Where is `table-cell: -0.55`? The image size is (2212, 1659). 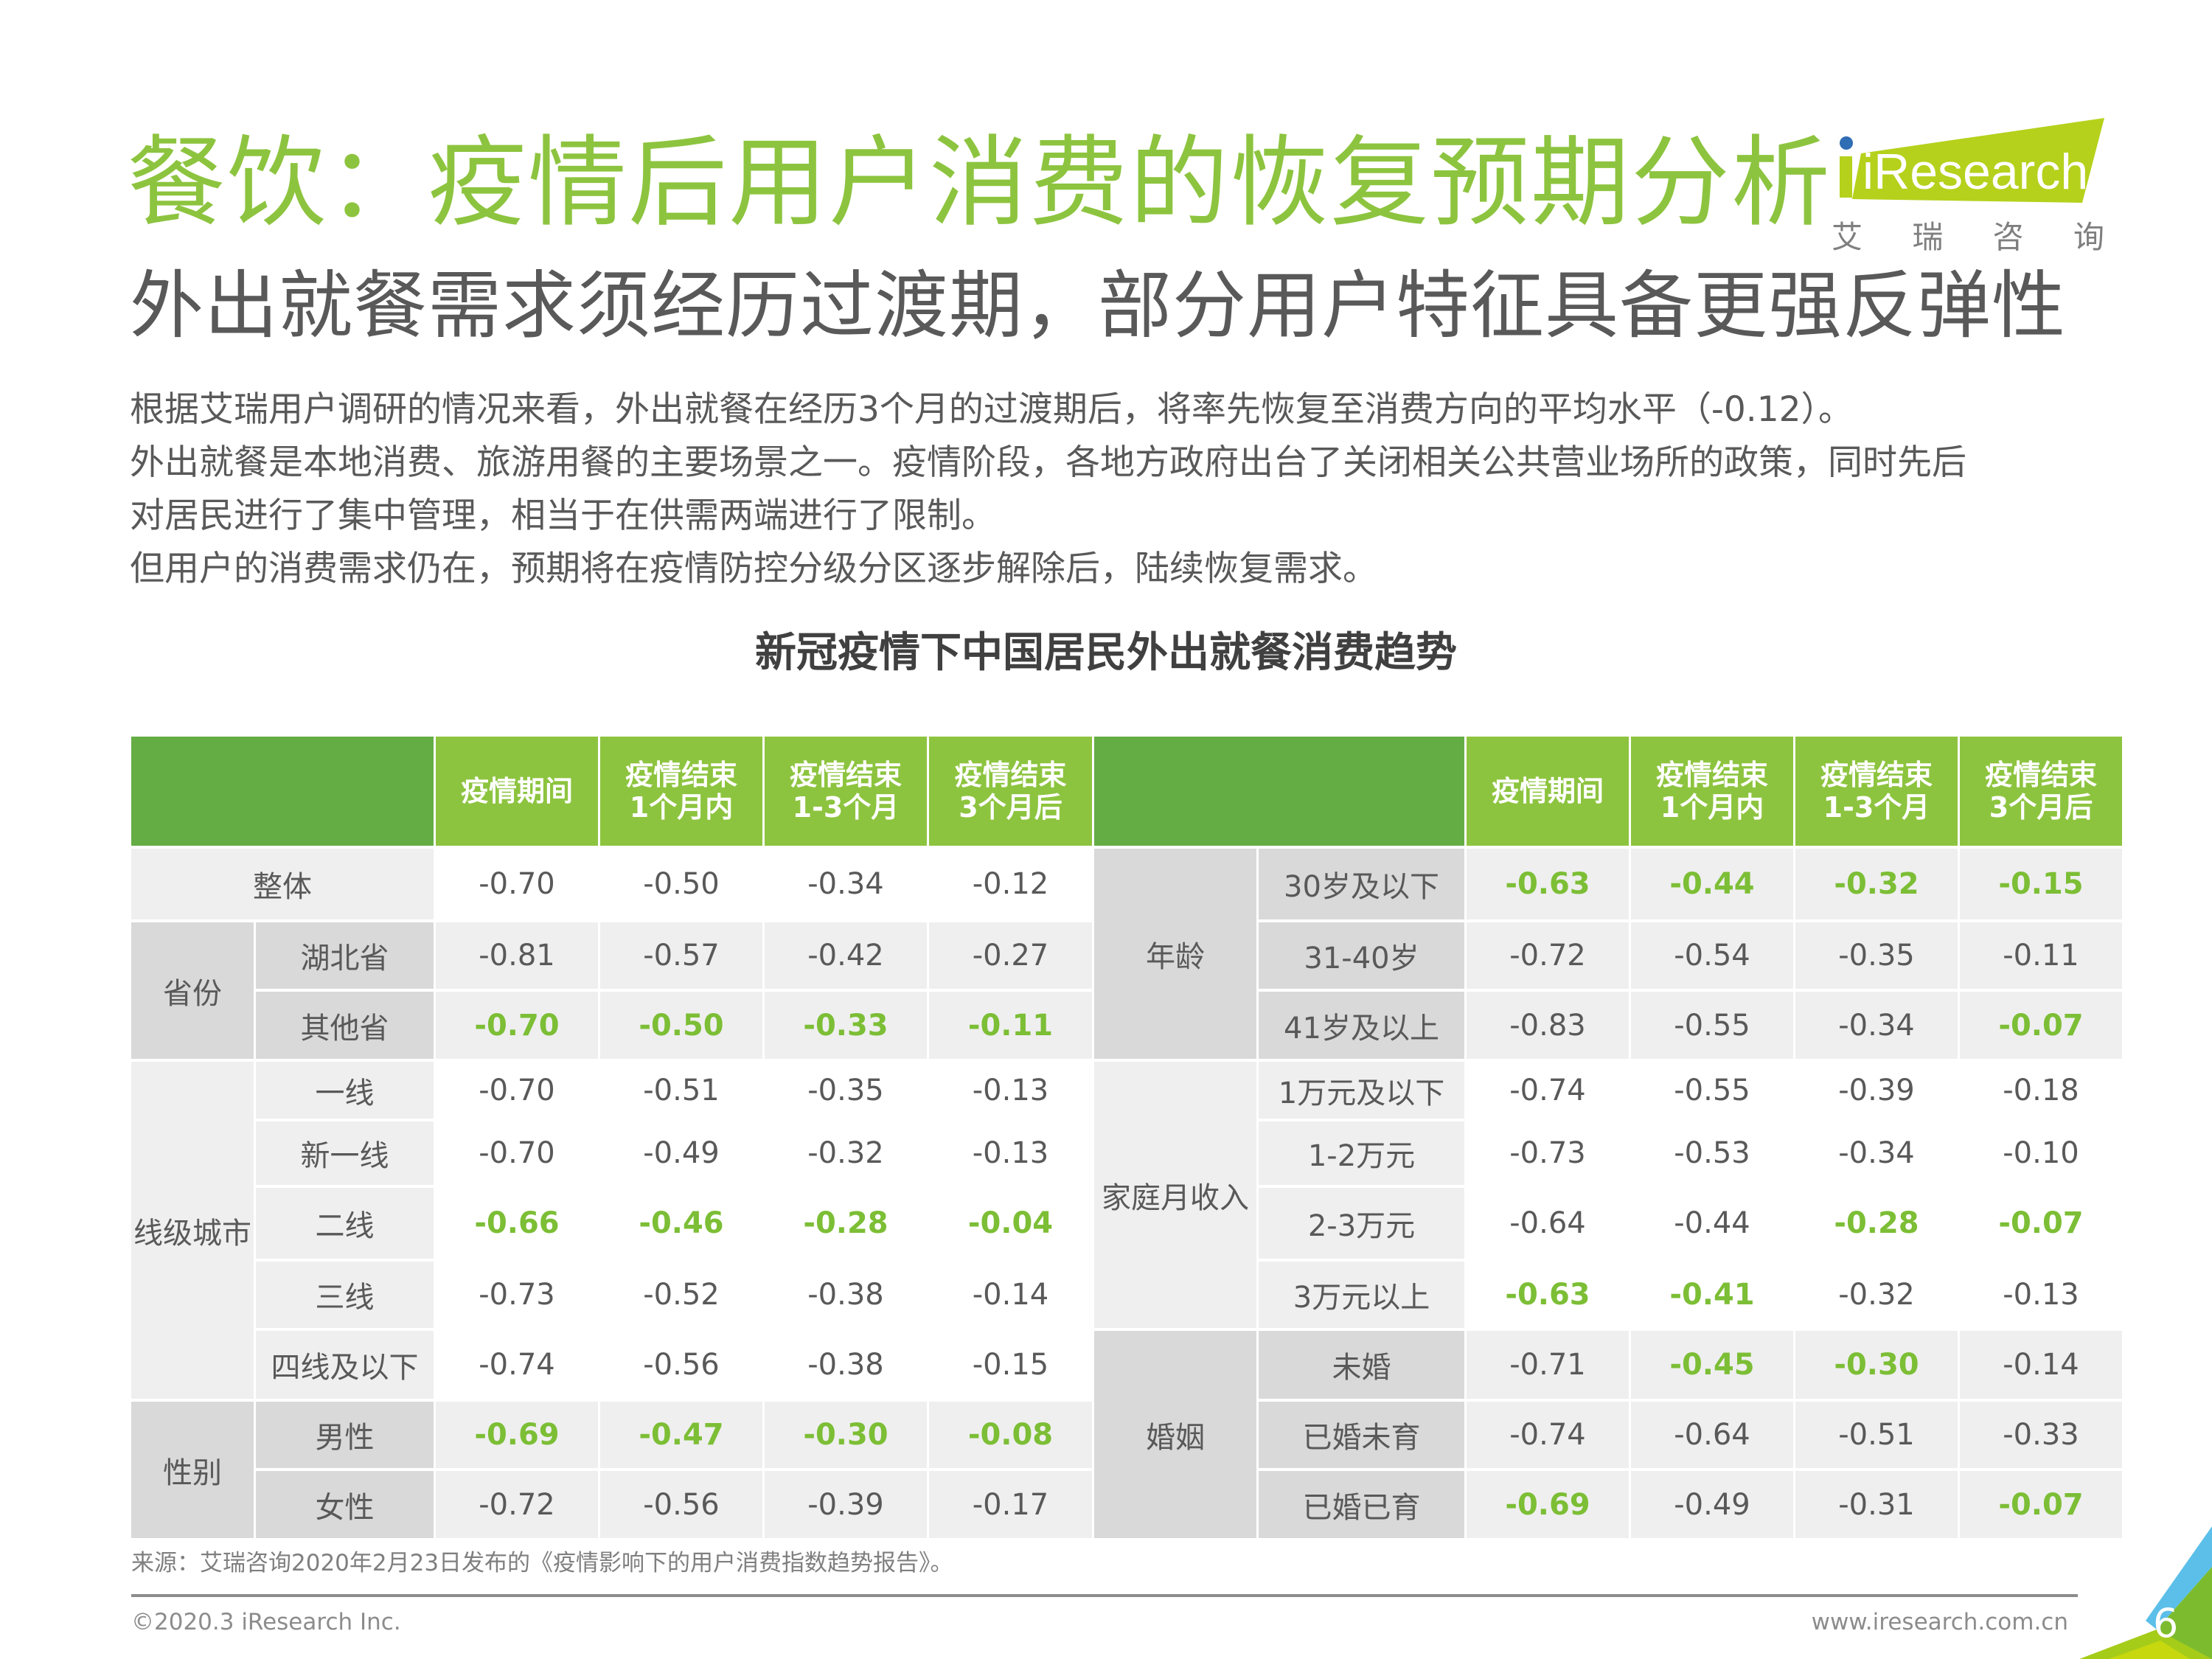
table-cell: -0.55 is located at coordinates (1712, 1090).